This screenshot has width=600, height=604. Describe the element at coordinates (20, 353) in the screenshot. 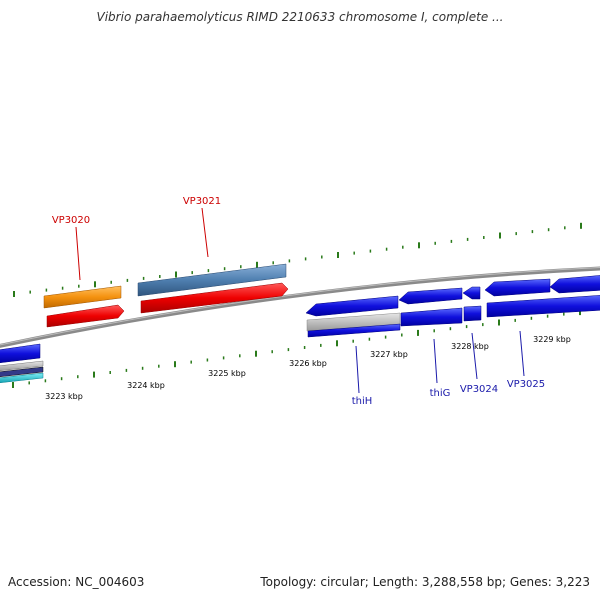

I see `gene-left-blue` at that location.